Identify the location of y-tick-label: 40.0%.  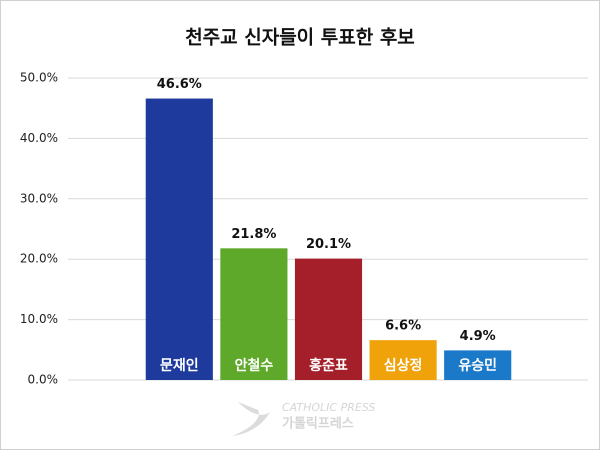
(39, 138).